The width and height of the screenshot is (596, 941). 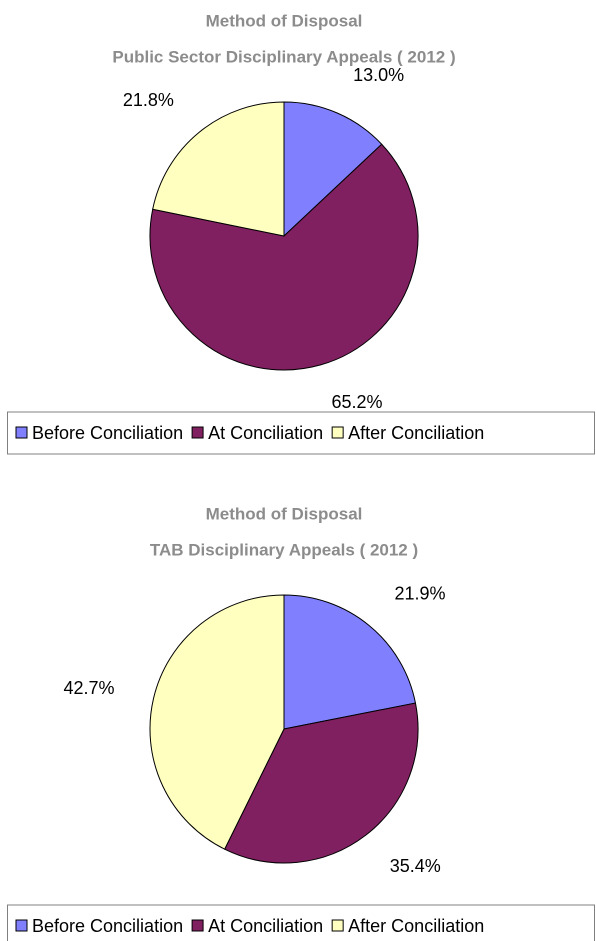 I want to click on data-label: 21.9%, so click(x=419, y=593).